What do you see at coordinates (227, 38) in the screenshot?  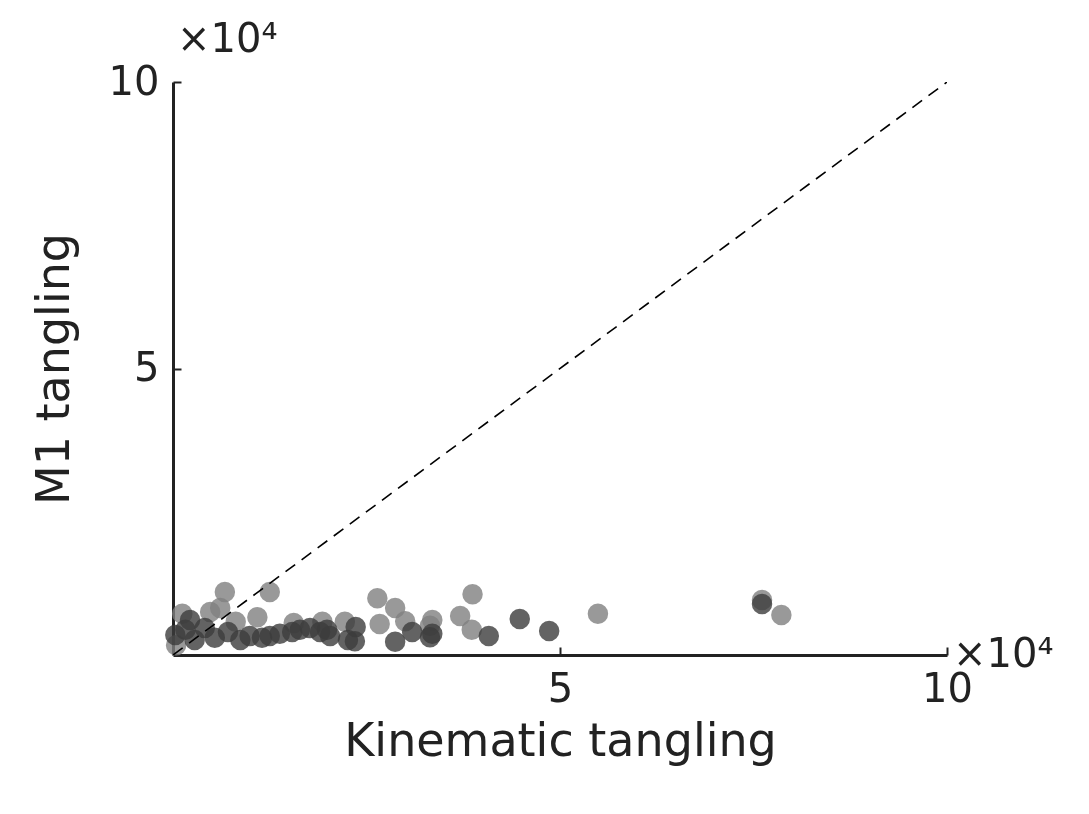 I see `text: ×10⁴` at bounding box center [227, 38].